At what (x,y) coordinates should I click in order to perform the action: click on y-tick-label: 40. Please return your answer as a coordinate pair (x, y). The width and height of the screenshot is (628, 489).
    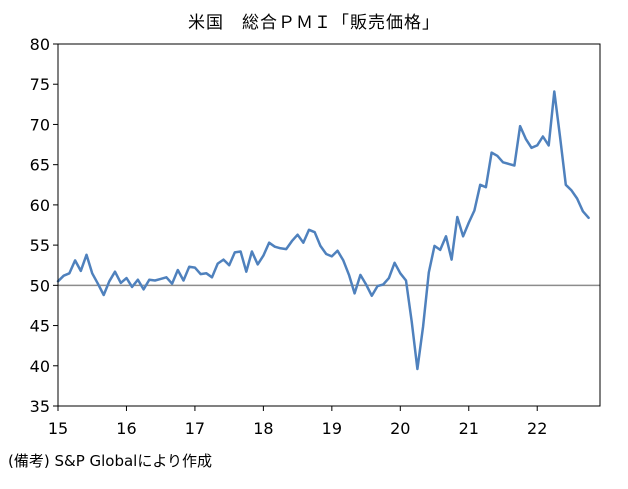
    Looking at the image, I should click on (40, 366).